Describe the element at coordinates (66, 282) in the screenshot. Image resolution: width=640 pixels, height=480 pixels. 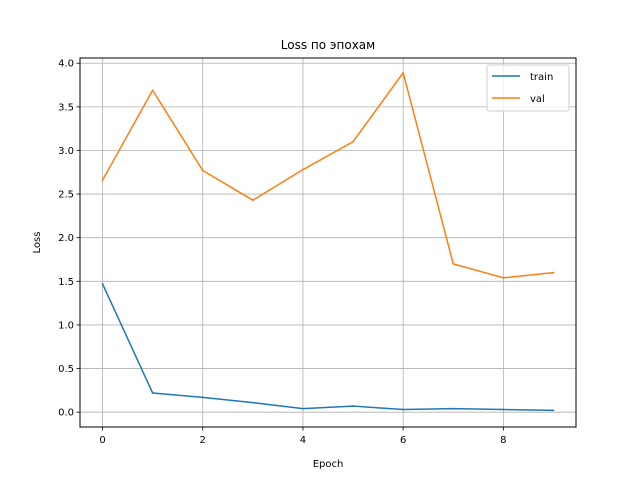
I see `y-tick-label: 1.5` at that location.